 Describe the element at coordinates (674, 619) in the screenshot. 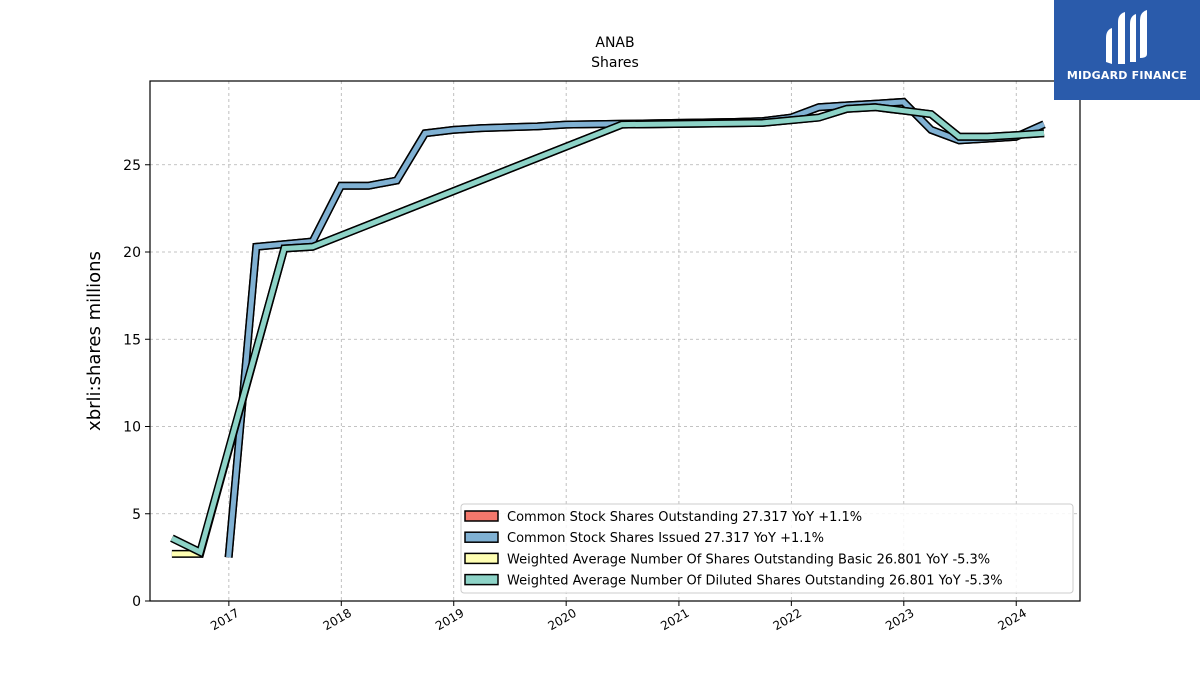

I see `x-tick-label: 2021` at that location.